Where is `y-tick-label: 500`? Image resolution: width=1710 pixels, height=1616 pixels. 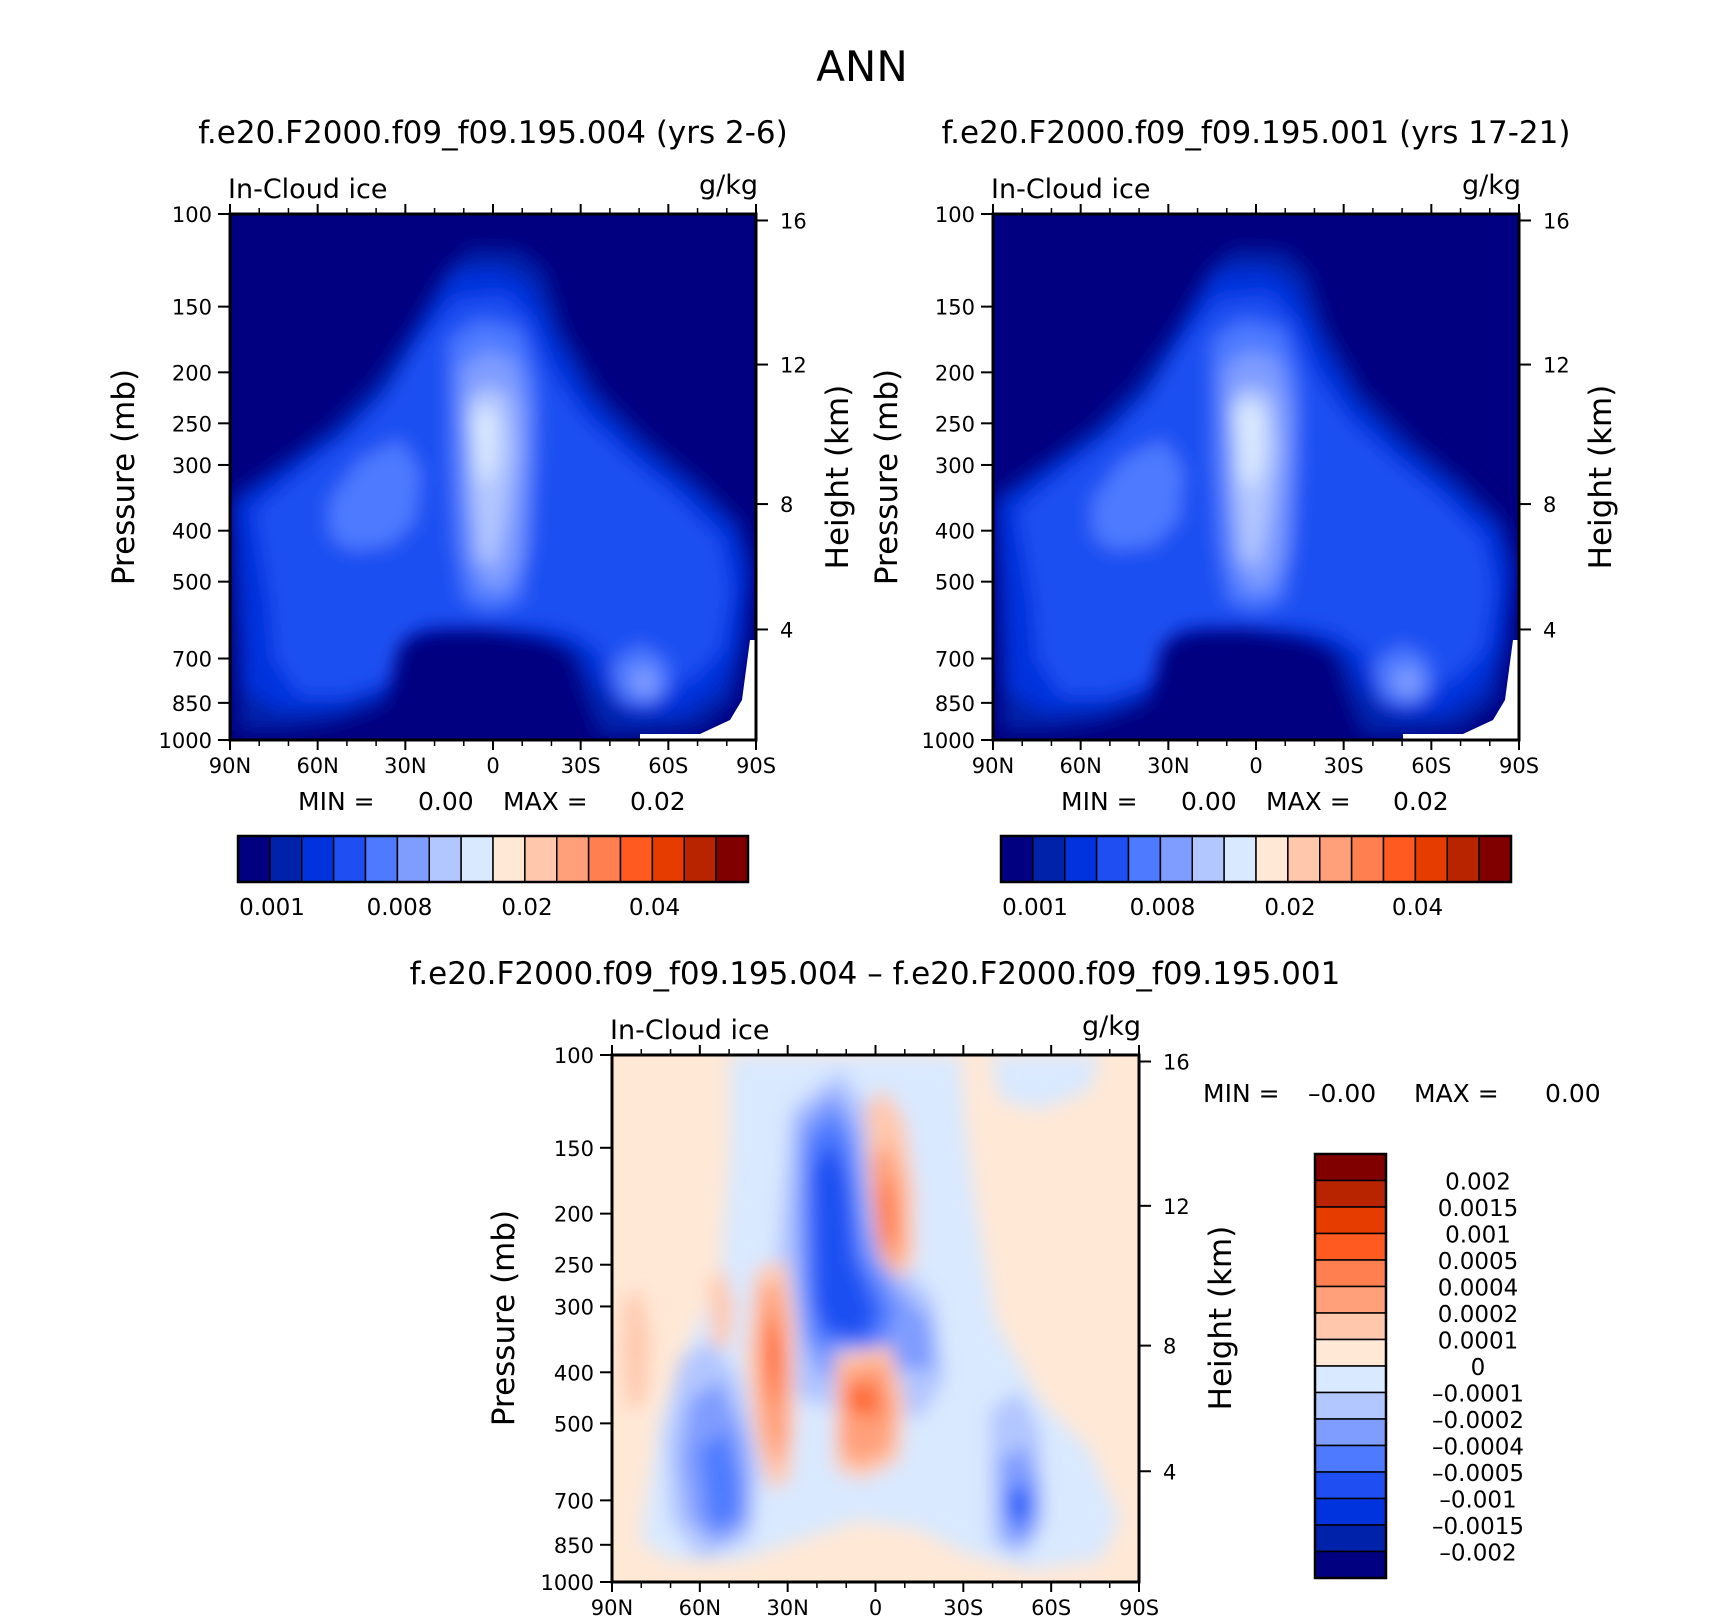 y-tick-label: 500 is located at coordinates (574, 1424).